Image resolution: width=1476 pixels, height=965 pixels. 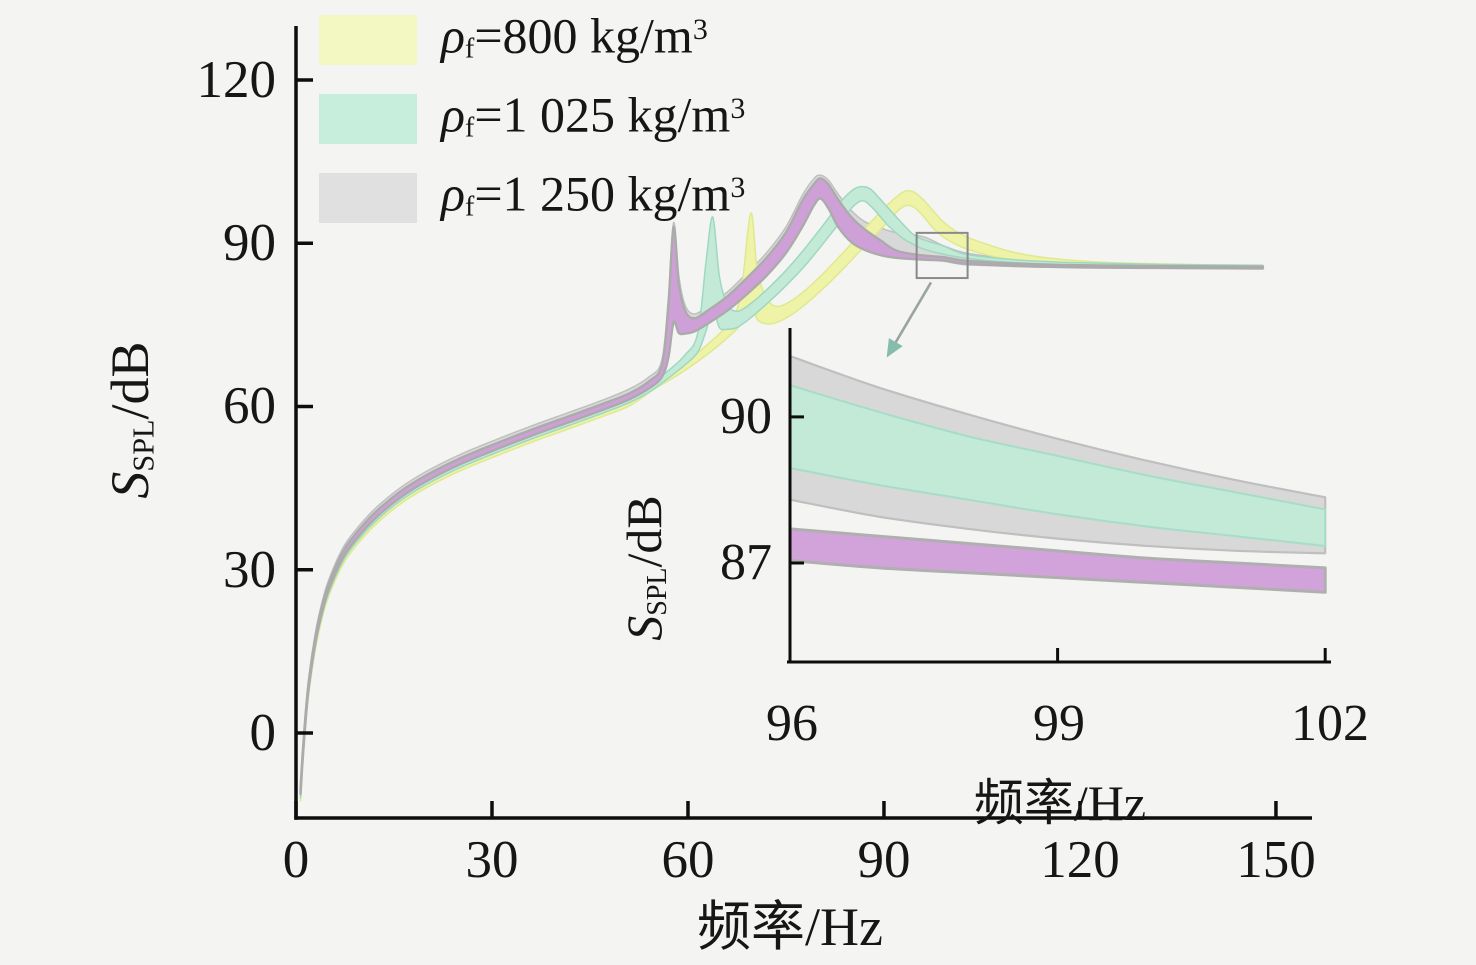 What do you see at coordinates (792, 723) in the screenshot?
I see `inset-xtick-96: 96` at bounding box center [792, 723].